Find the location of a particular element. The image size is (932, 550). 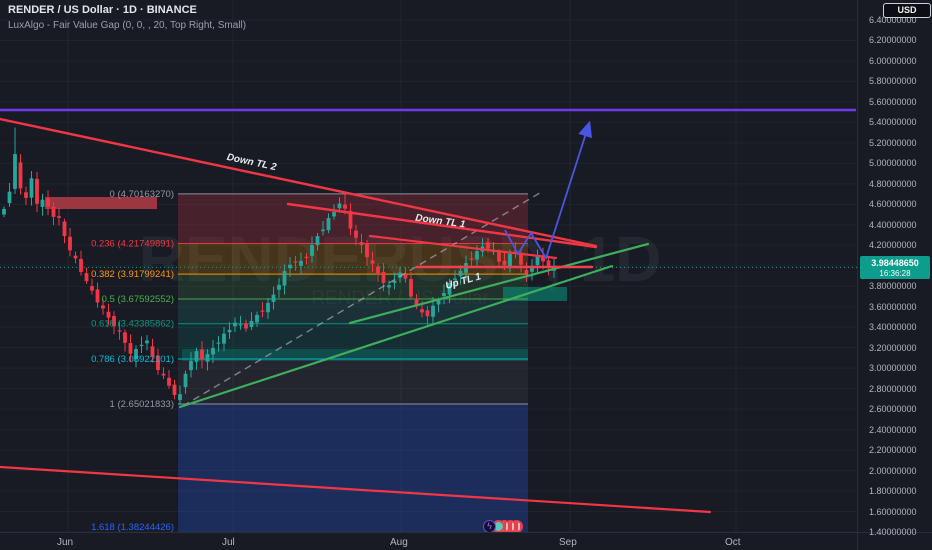

fvg-box is located at coordinates (355, 355).